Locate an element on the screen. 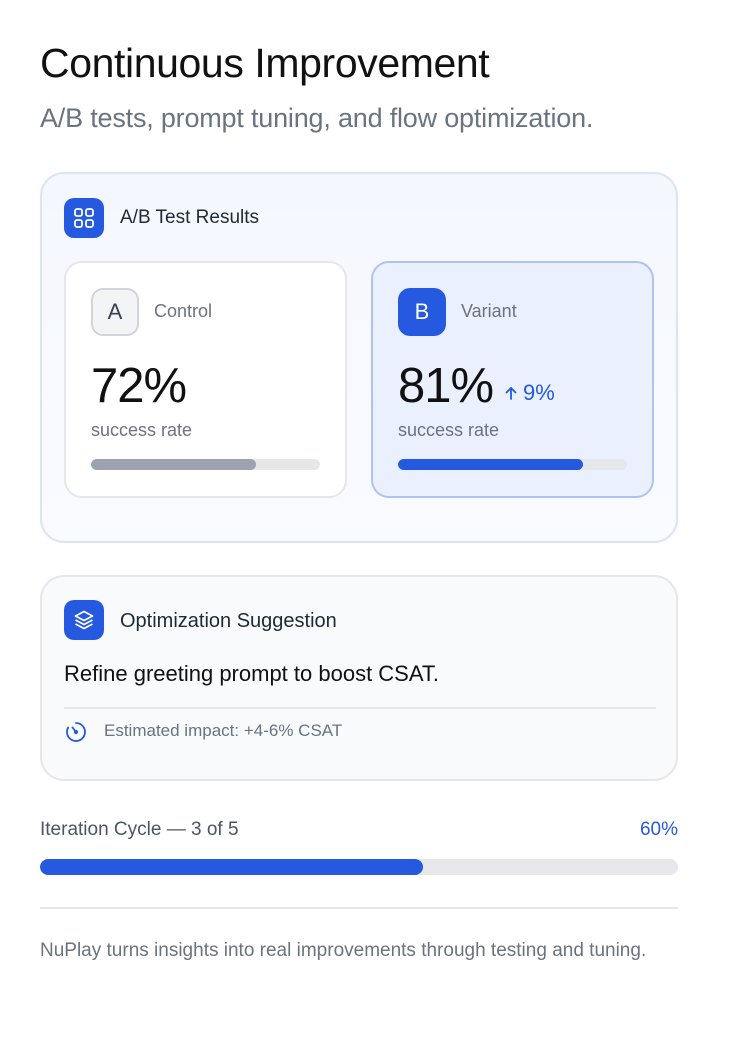 The width and height of the screenshot is (734, 1039). variant-card: B Variant 81% 9% success rate is located at coordinates (512, 379).